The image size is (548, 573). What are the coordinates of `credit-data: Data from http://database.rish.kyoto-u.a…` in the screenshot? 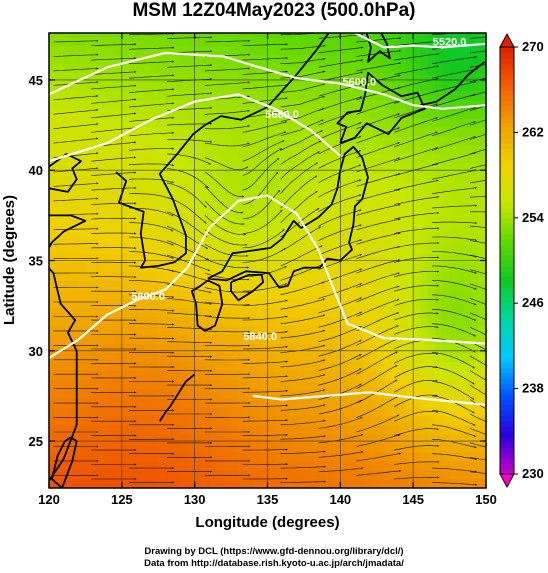 It's located at (274, 563).